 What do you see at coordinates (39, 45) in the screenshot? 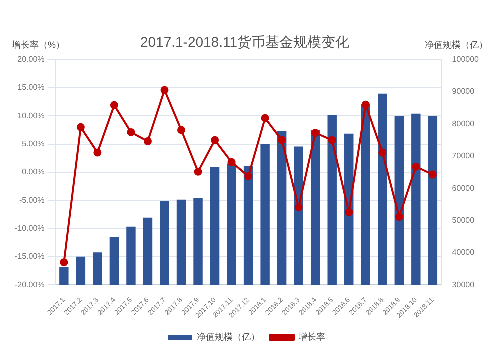
I see `y-axis-title: 增长率（%）` at bounding box center [39, 45].